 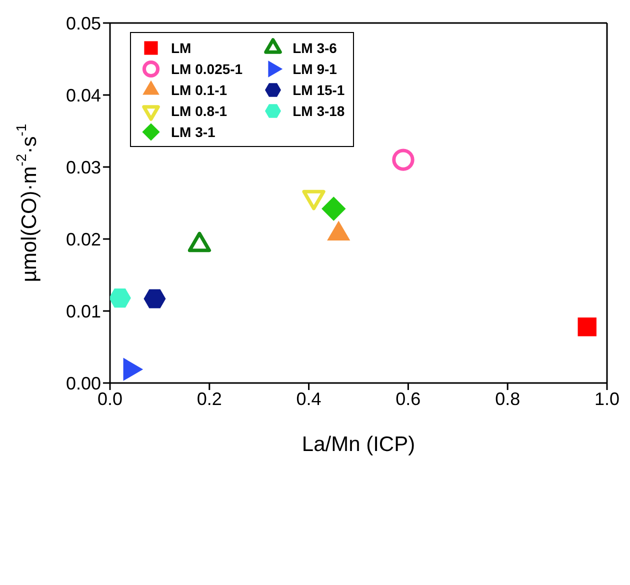 What do you see at coordinates (83, 239) in the screenshot?
I see `y-tick-label: 0.02` at bounding box center [83, 239].